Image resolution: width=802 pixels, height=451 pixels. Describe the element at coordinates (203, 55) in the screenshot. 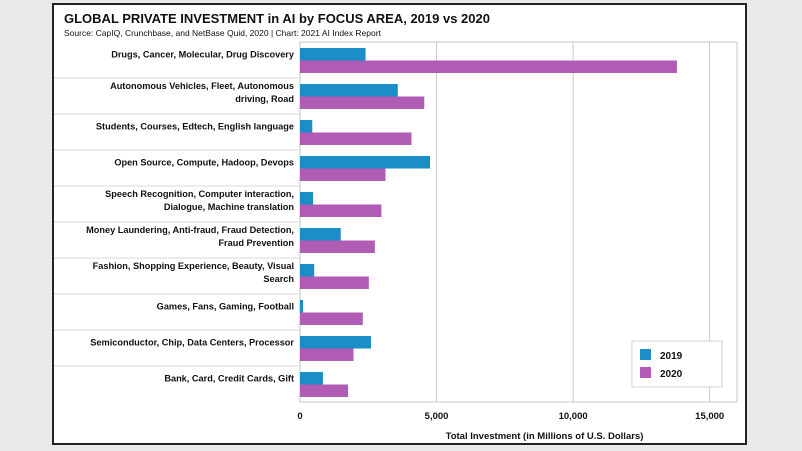

I see `category-label: Drugs, Cancer, Molecular, Drug Discovery` at that location.